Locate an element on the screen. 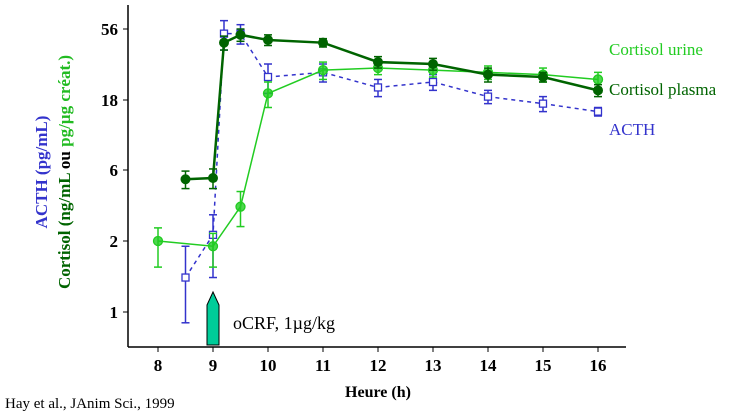 Image resolution: width=743 pixels, height=416 pixels. x-tick-label: 8 is located at coordinates (158, 365).